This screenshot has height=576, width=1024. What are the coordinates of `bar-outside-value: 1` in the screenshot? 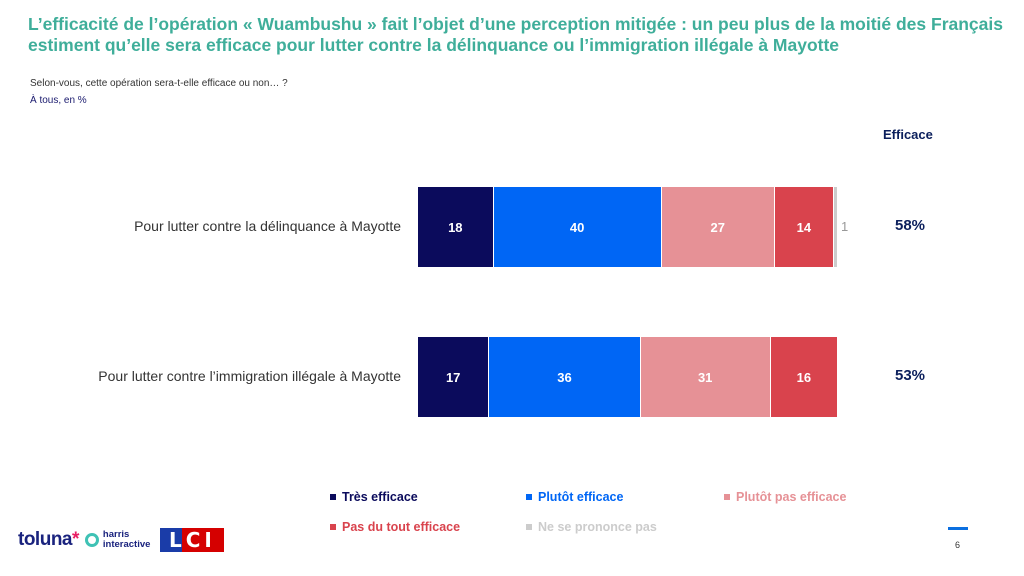 It's located at (845, 226).